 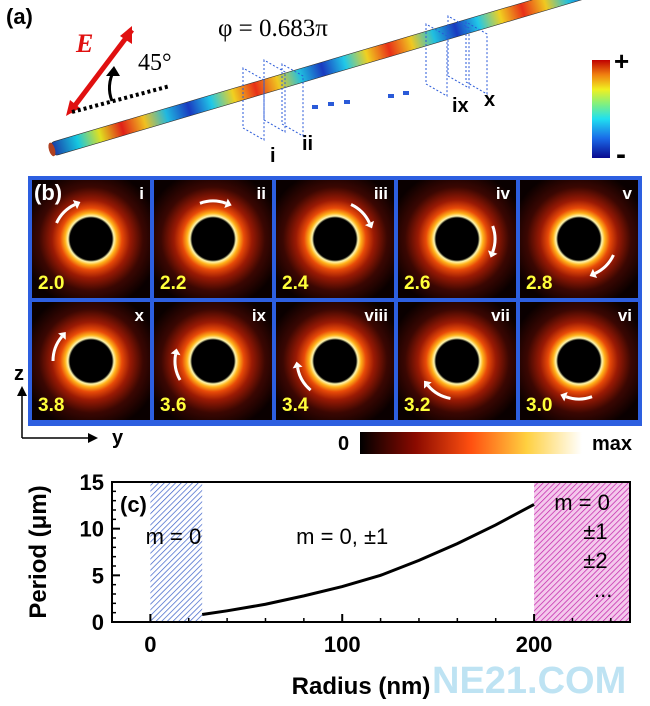 I want to click on colorbar-minus: -, so click(x=621, y=154).